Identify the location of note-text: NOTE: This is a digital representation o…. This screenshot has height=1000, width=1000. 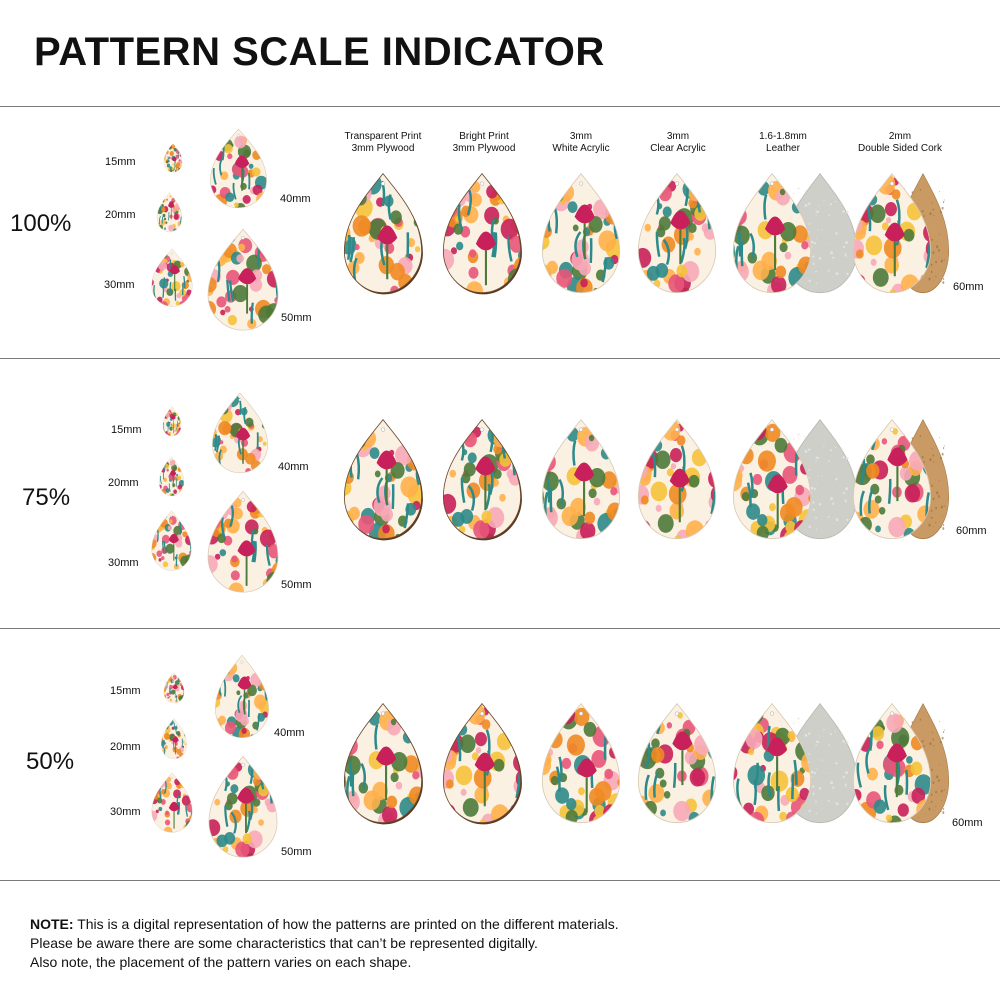
(324, 943).